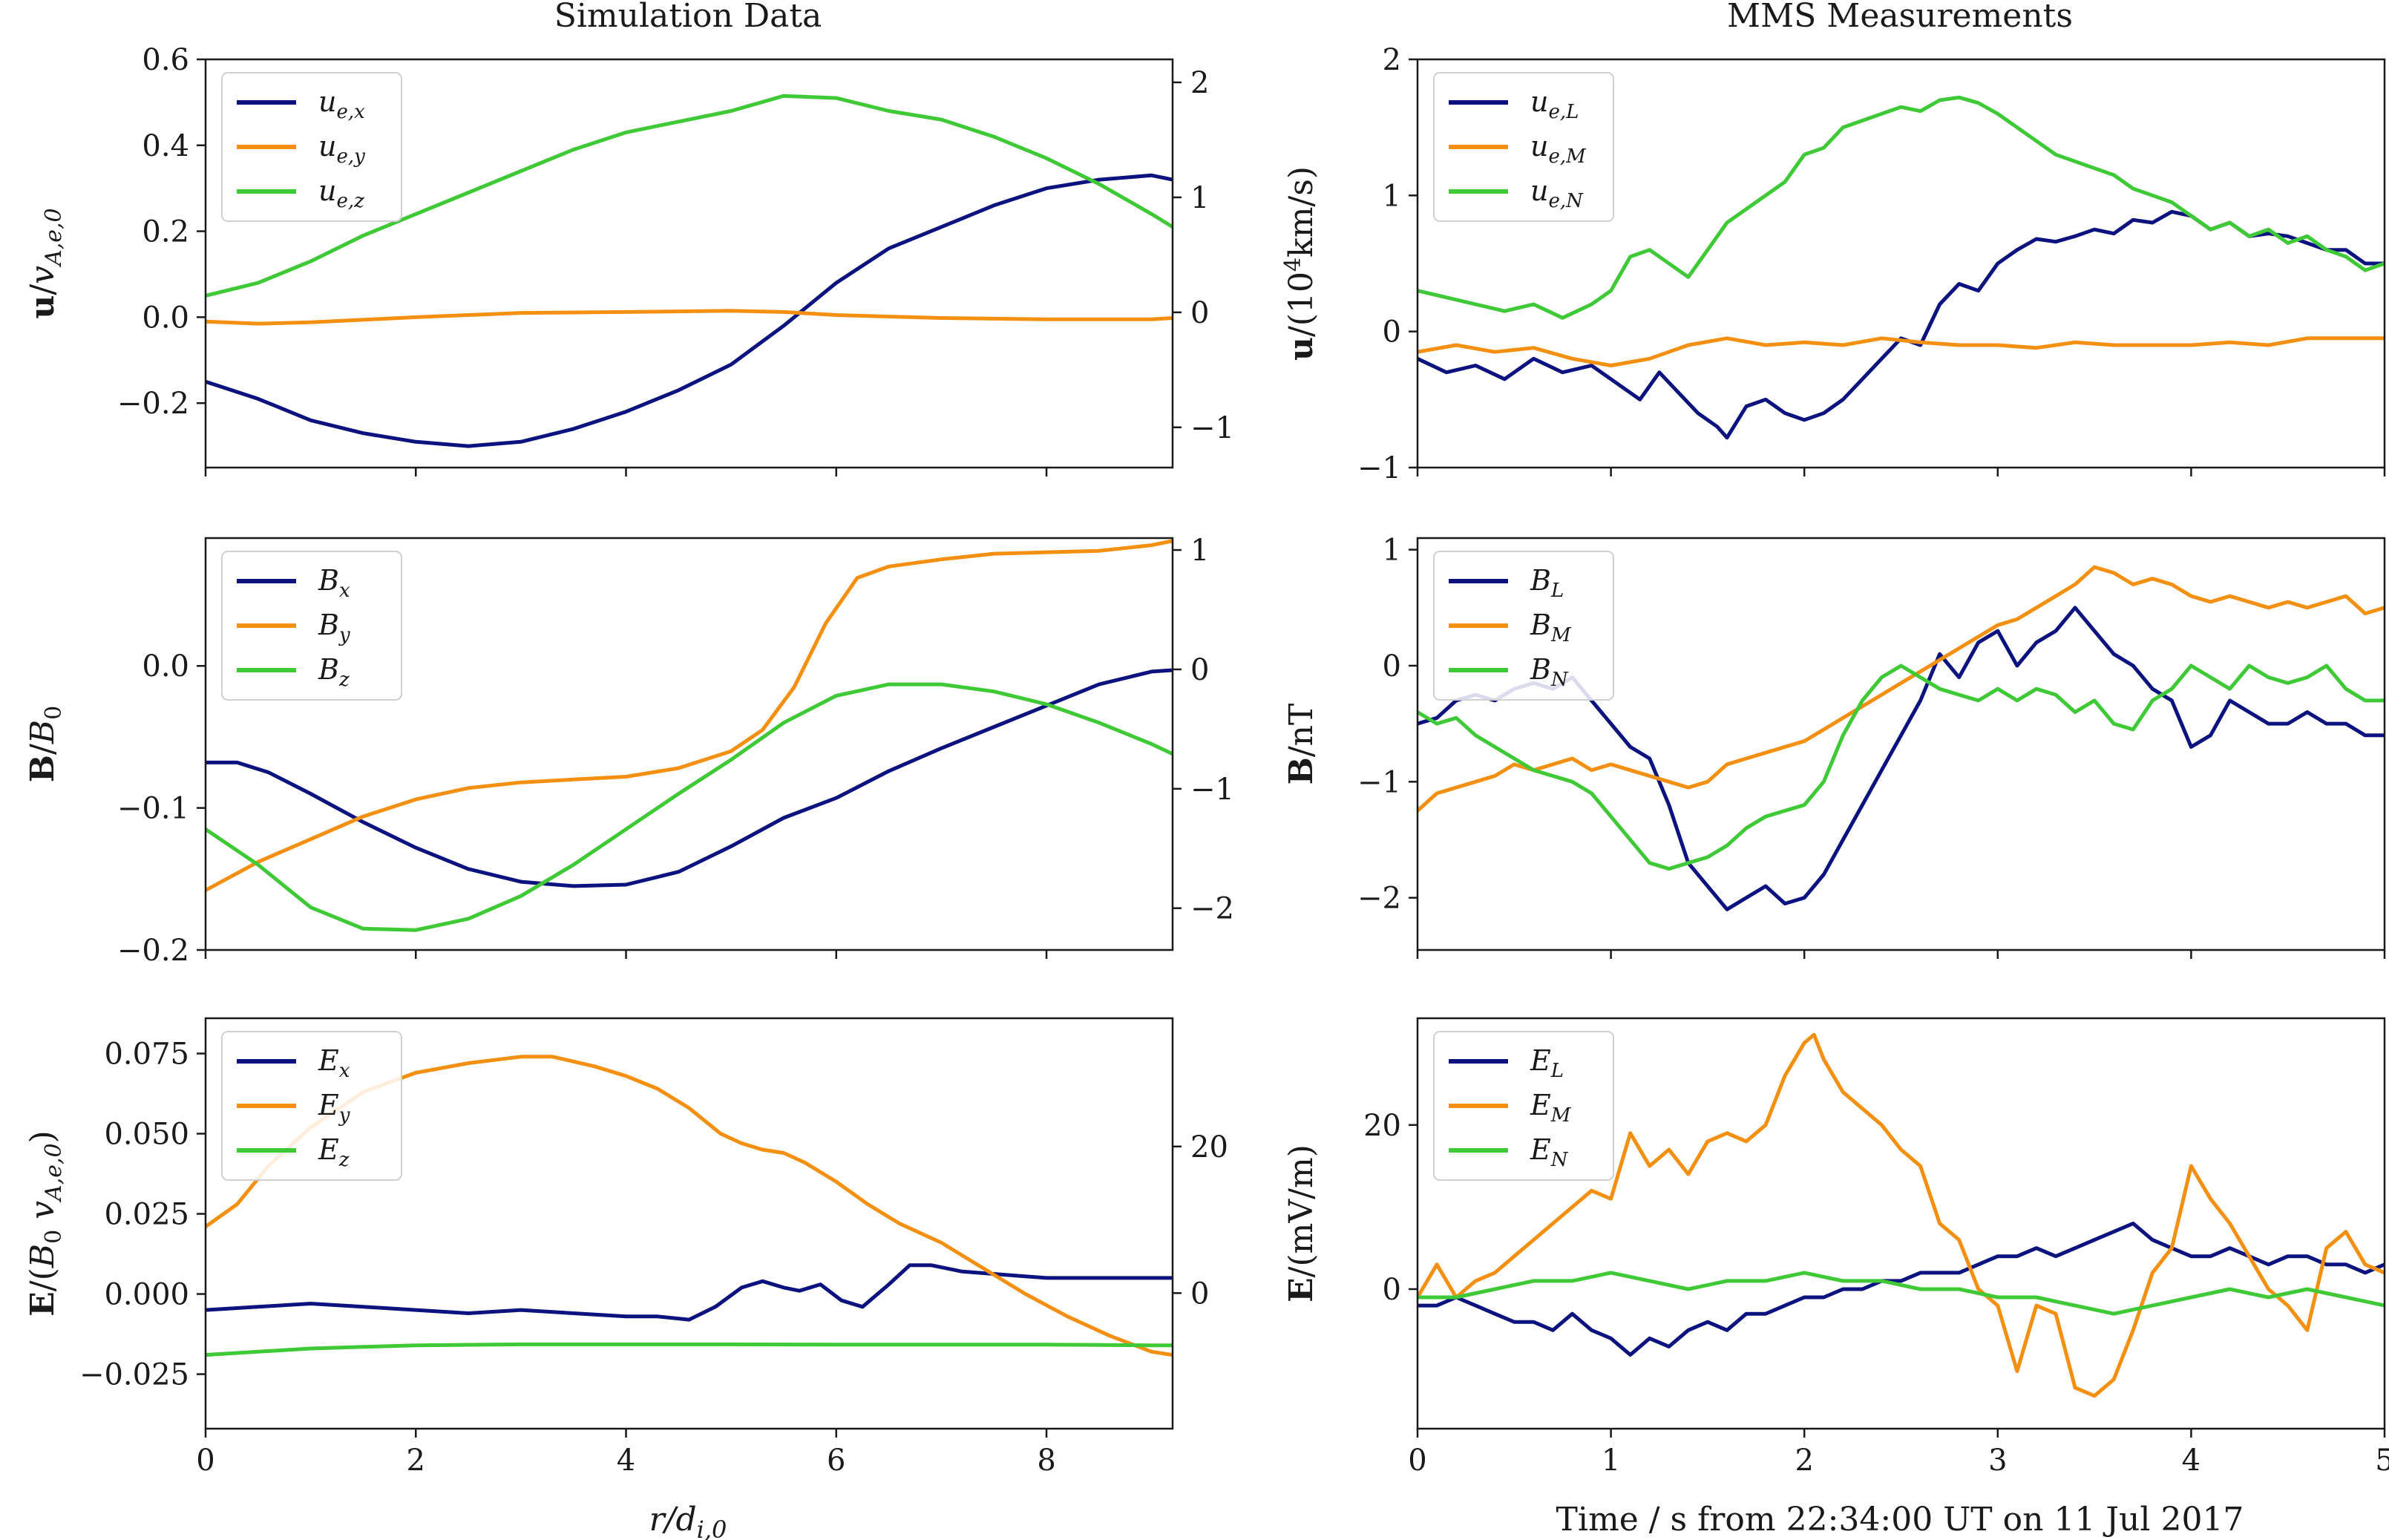 This screenshot has height=1540, width=2389. What do you see at coordinates (2382, 1461) in the screenshot?
I see `x-tick-label-mms-e: 5` at bounding box center [2382, 1461].